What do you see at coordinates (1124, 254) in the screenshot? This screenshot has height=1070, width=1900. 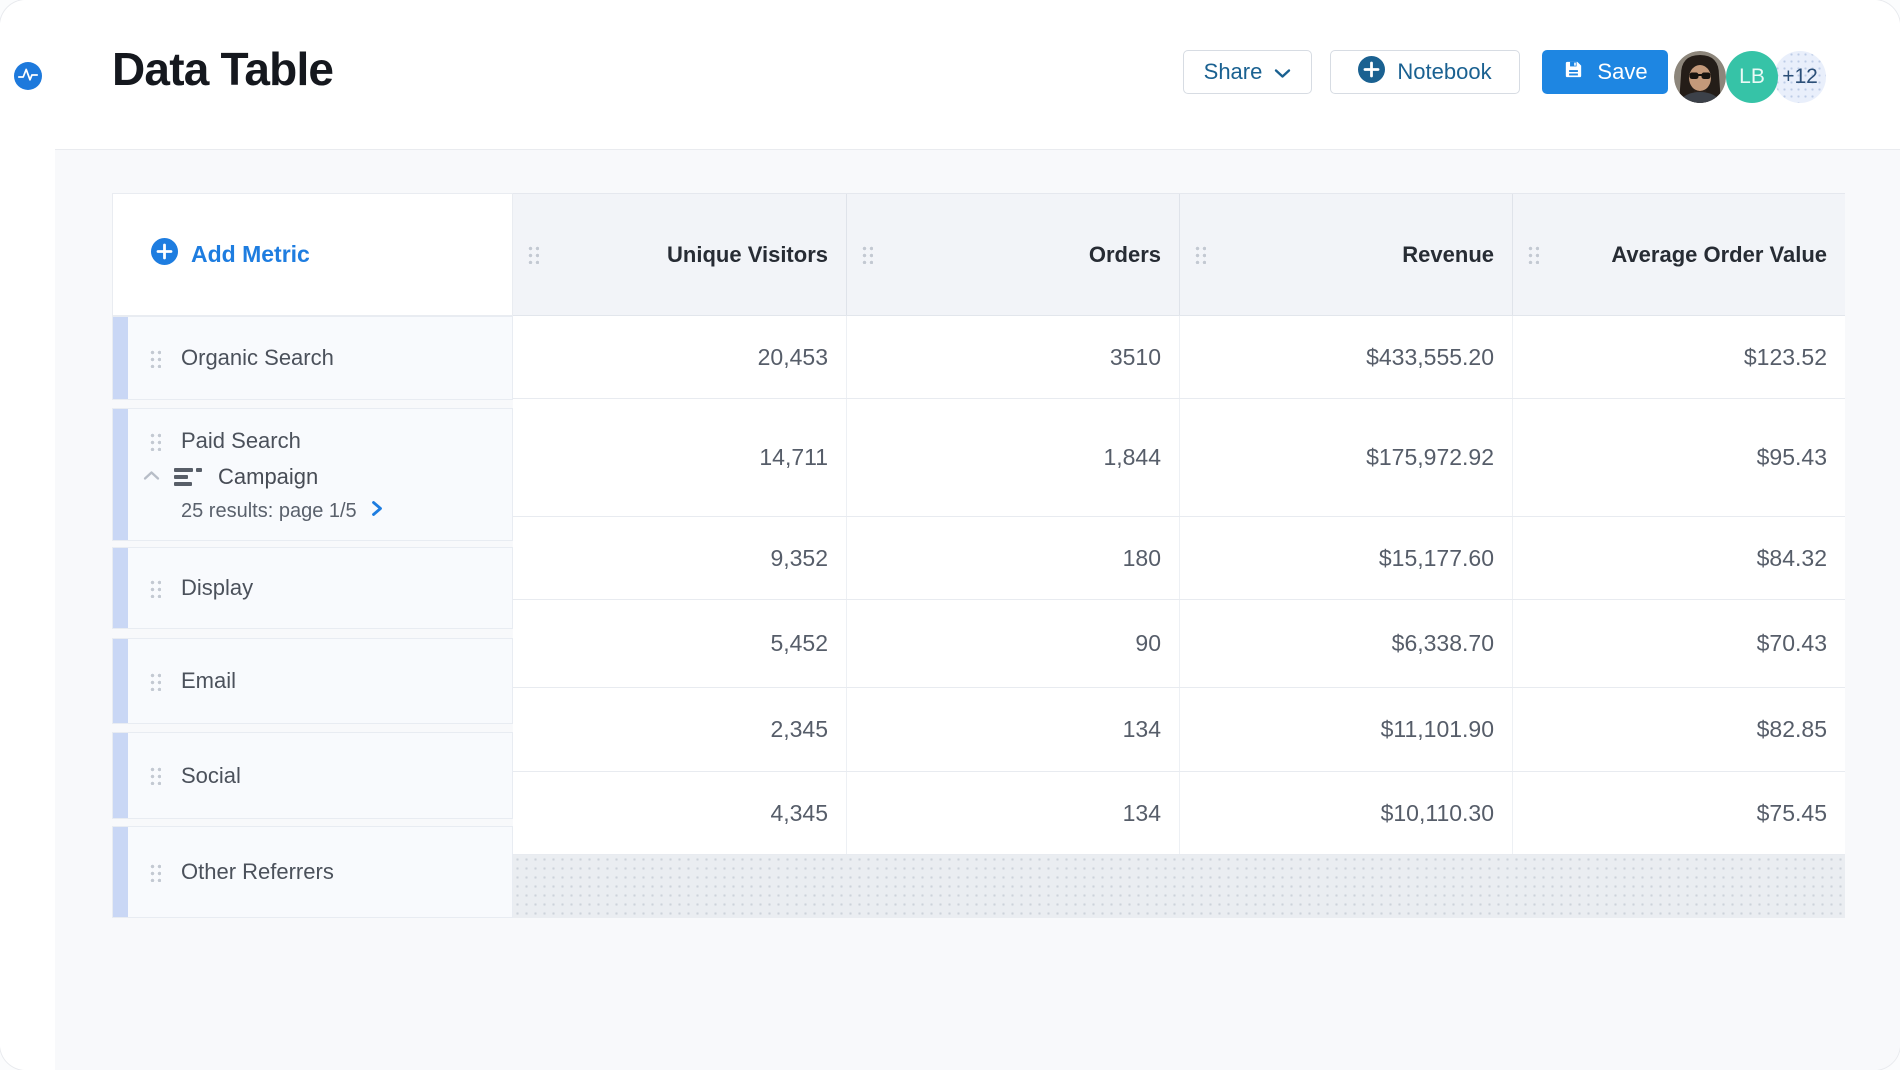 I see `column-header-label: Orders` at bounding box center [1124, 254].